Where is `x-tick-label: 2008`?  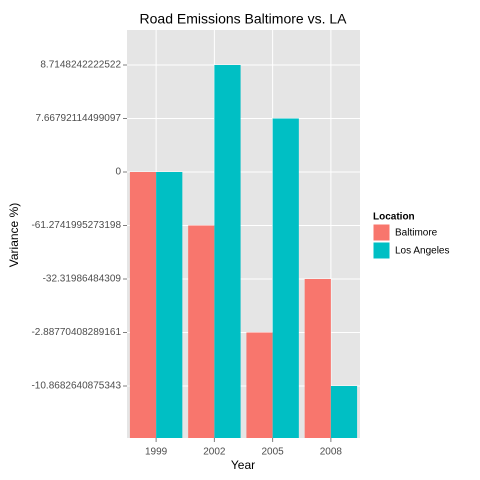 x-tick-label: 2008 is located at coordinates (331, 452).